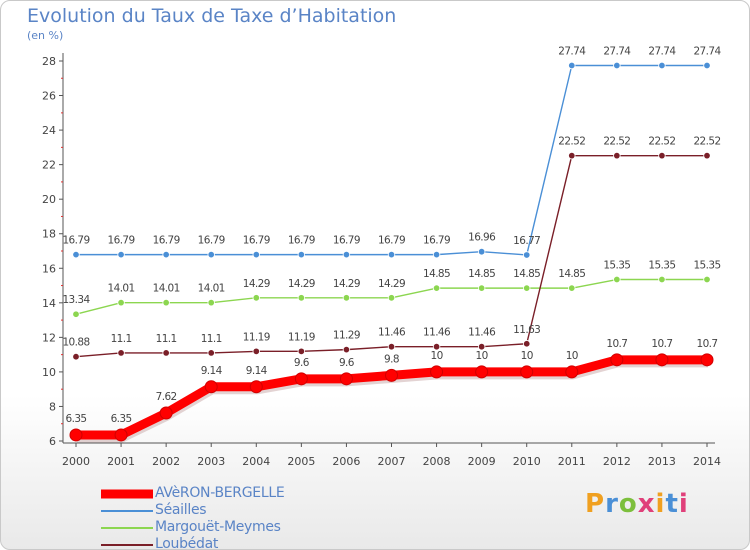 The height and width of the screenshot is (550, 750). Describe the element at coordinates (527, 461) in the screenshot. I see `x-tick-label: 2010` at that location.